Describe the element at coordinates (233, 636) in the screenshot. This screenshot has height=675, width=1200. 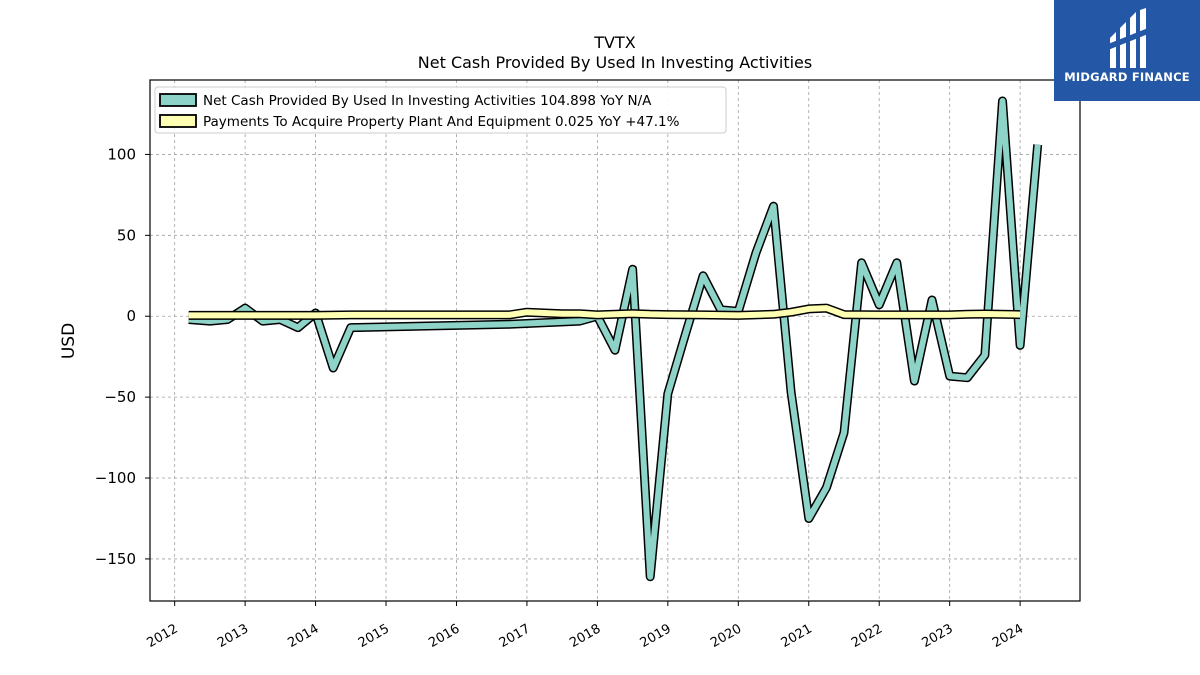
I see `x-tick-label: 2013` at that location.